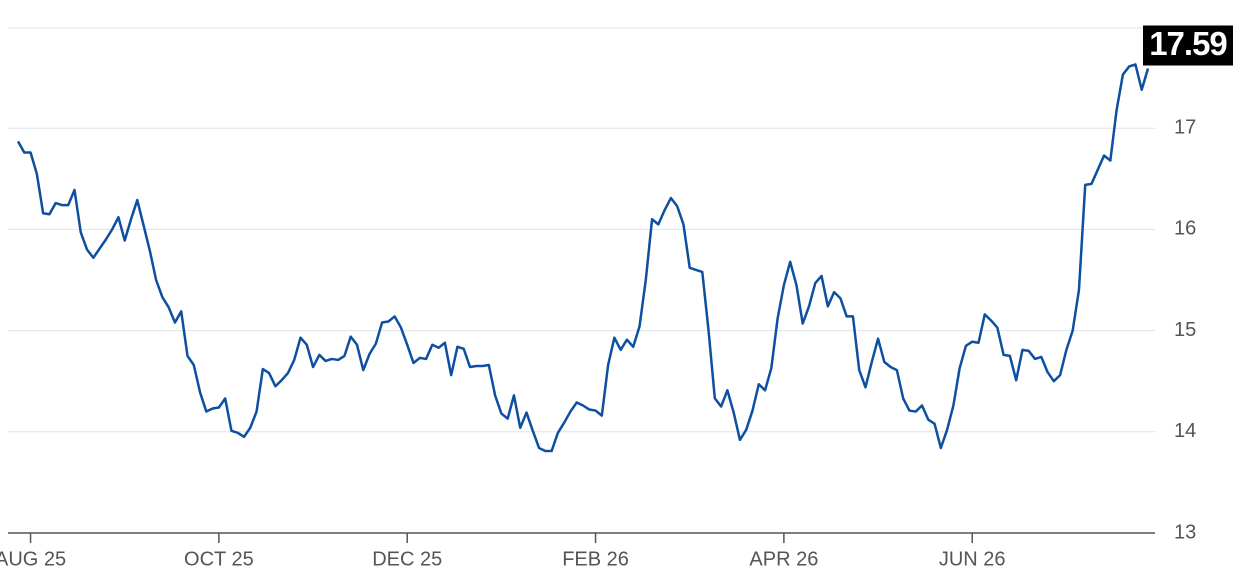  What do you see at coordinates (407, 559) in the screenshot?
I see `x-tick-label: DEC 25` at bounding box center [407, 559].